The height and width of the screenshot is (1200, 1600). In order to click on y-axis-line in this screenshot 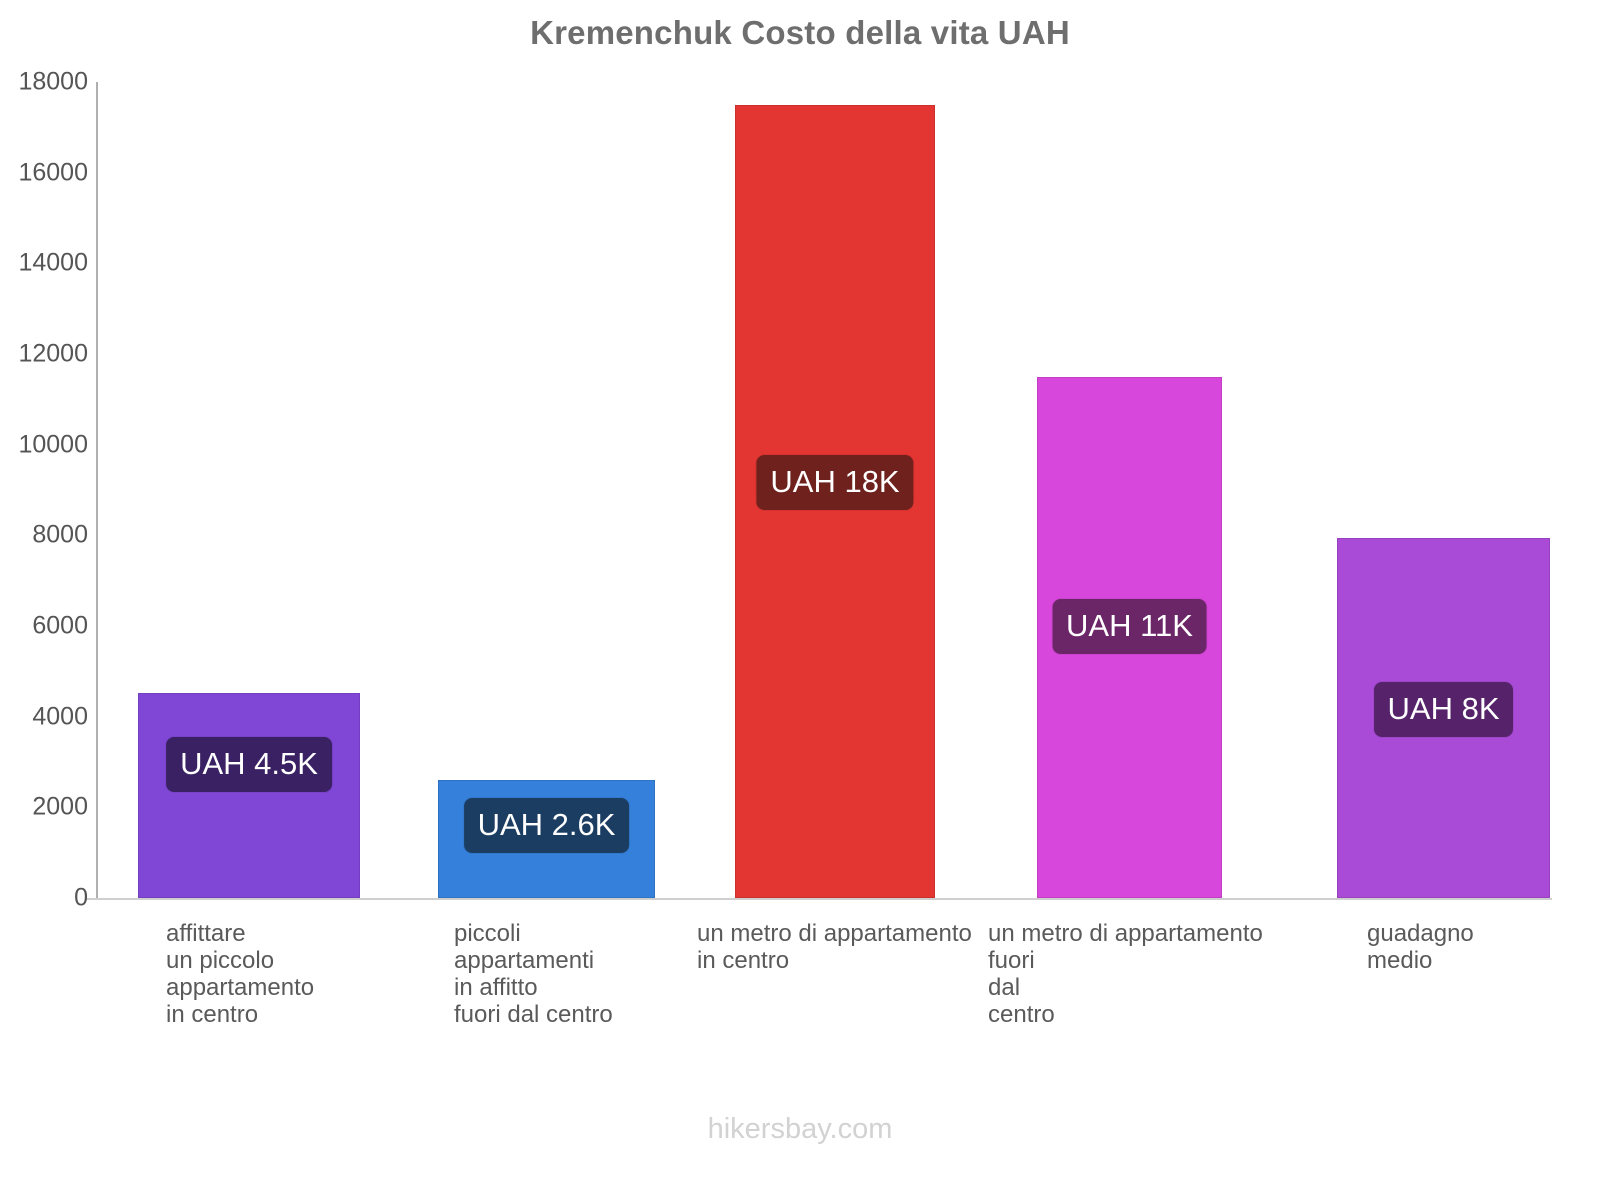, I will do `click(97, 490)`.